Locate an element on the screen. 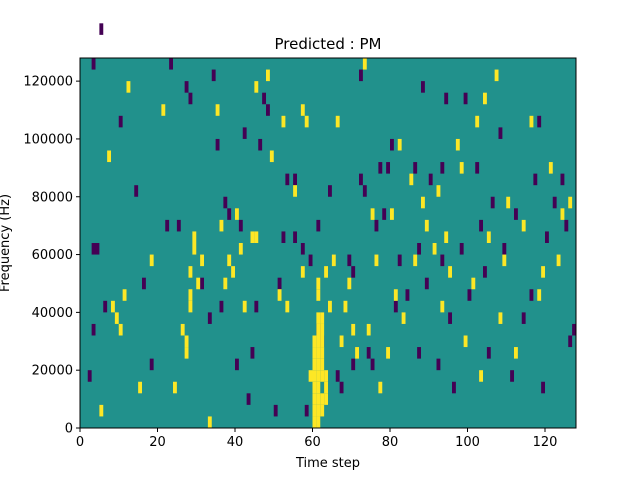 The height and width of the screenshot is (480, 640). y-tick-label: 40000 is located at coordinates (52, 313).